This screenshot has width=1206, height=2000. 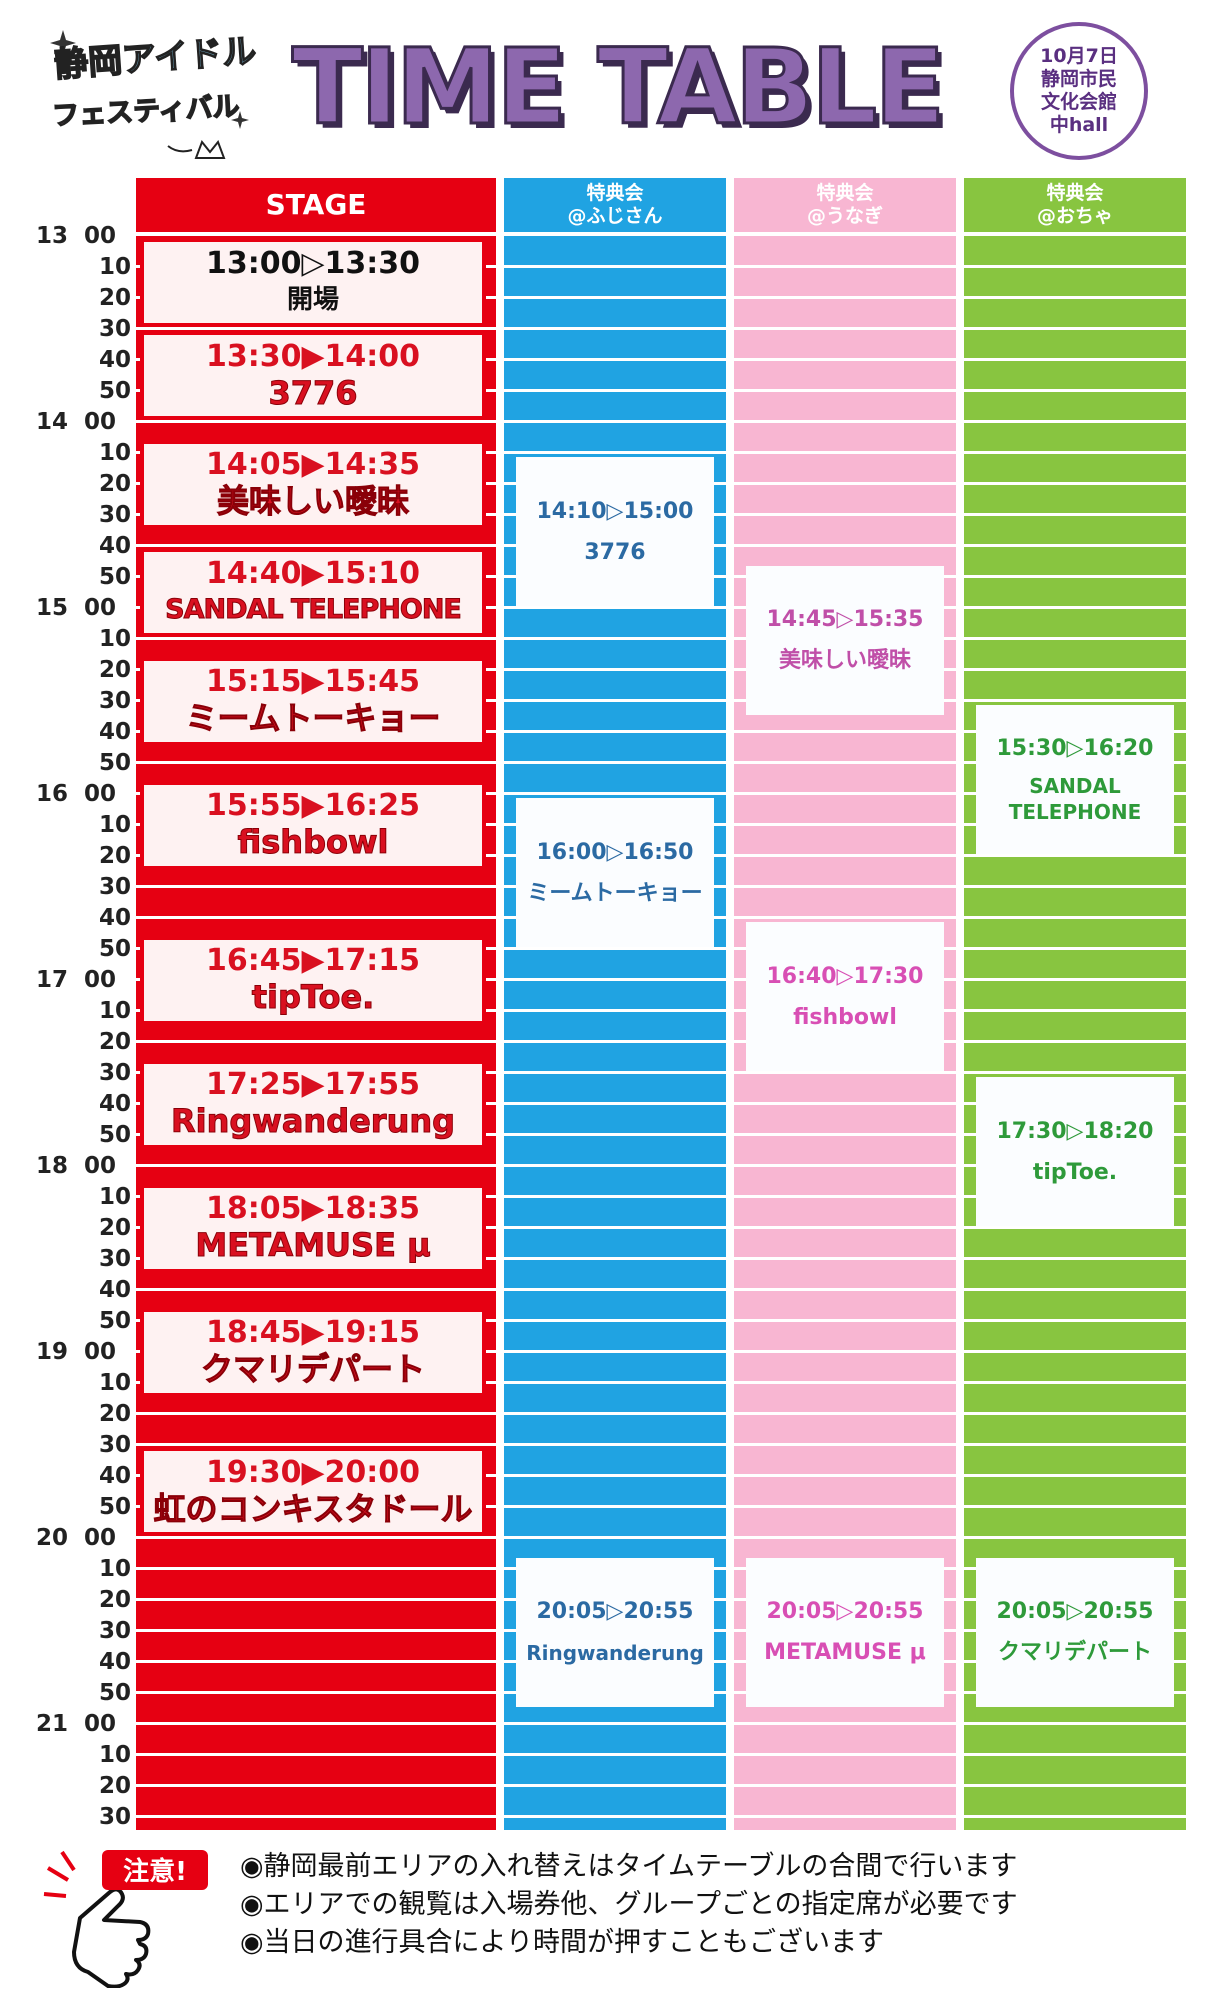 What do you see at coordinates (155, 1870) in the screenshot?
I see `notice-badge` at bounding box center [155, 1870].